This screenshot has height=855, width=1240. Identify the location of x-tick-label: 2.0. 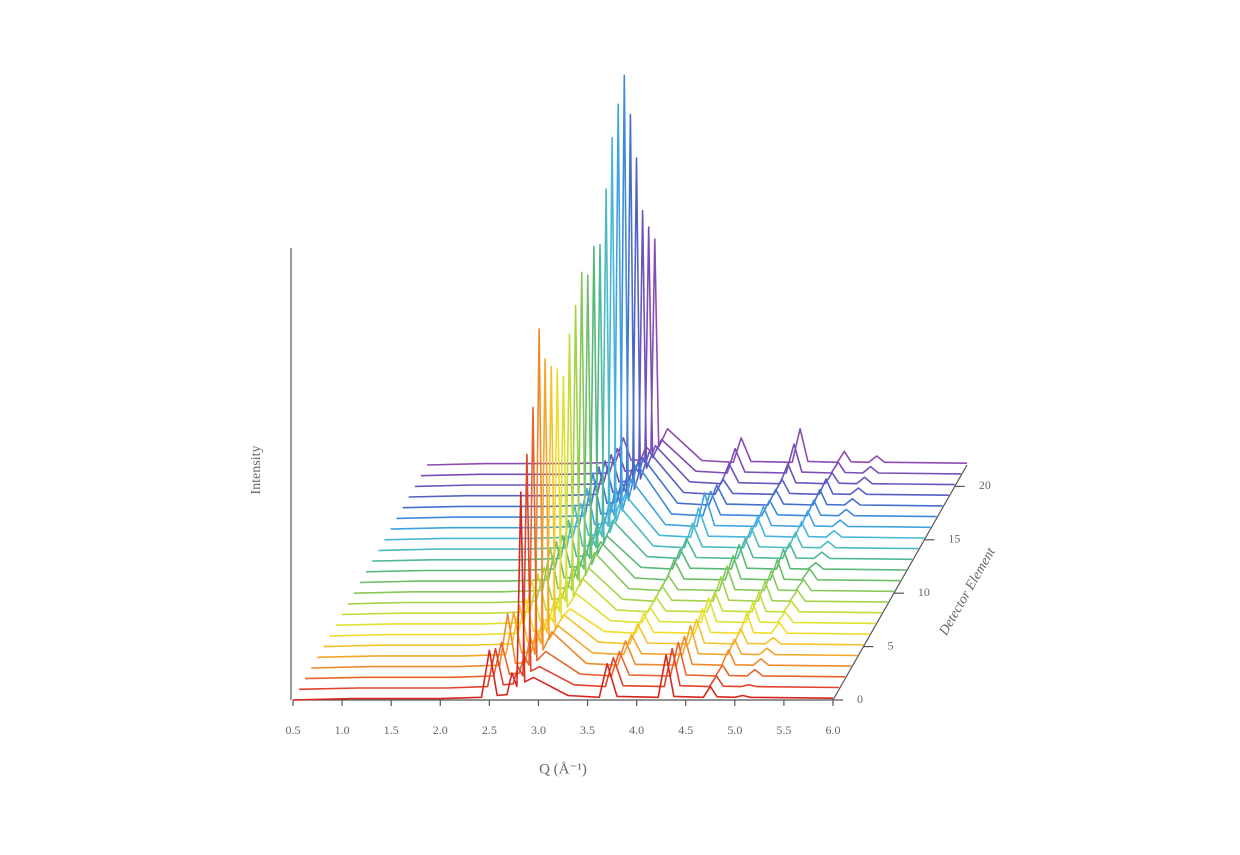
(440, 730).